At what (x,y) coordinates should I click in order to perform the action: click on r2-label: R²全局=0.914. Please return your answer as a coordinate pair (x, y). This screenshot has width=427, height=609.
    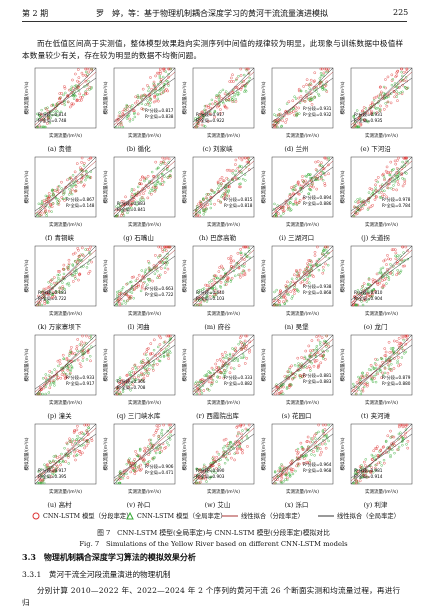
    Looking at the image, I should click on (368, 476).